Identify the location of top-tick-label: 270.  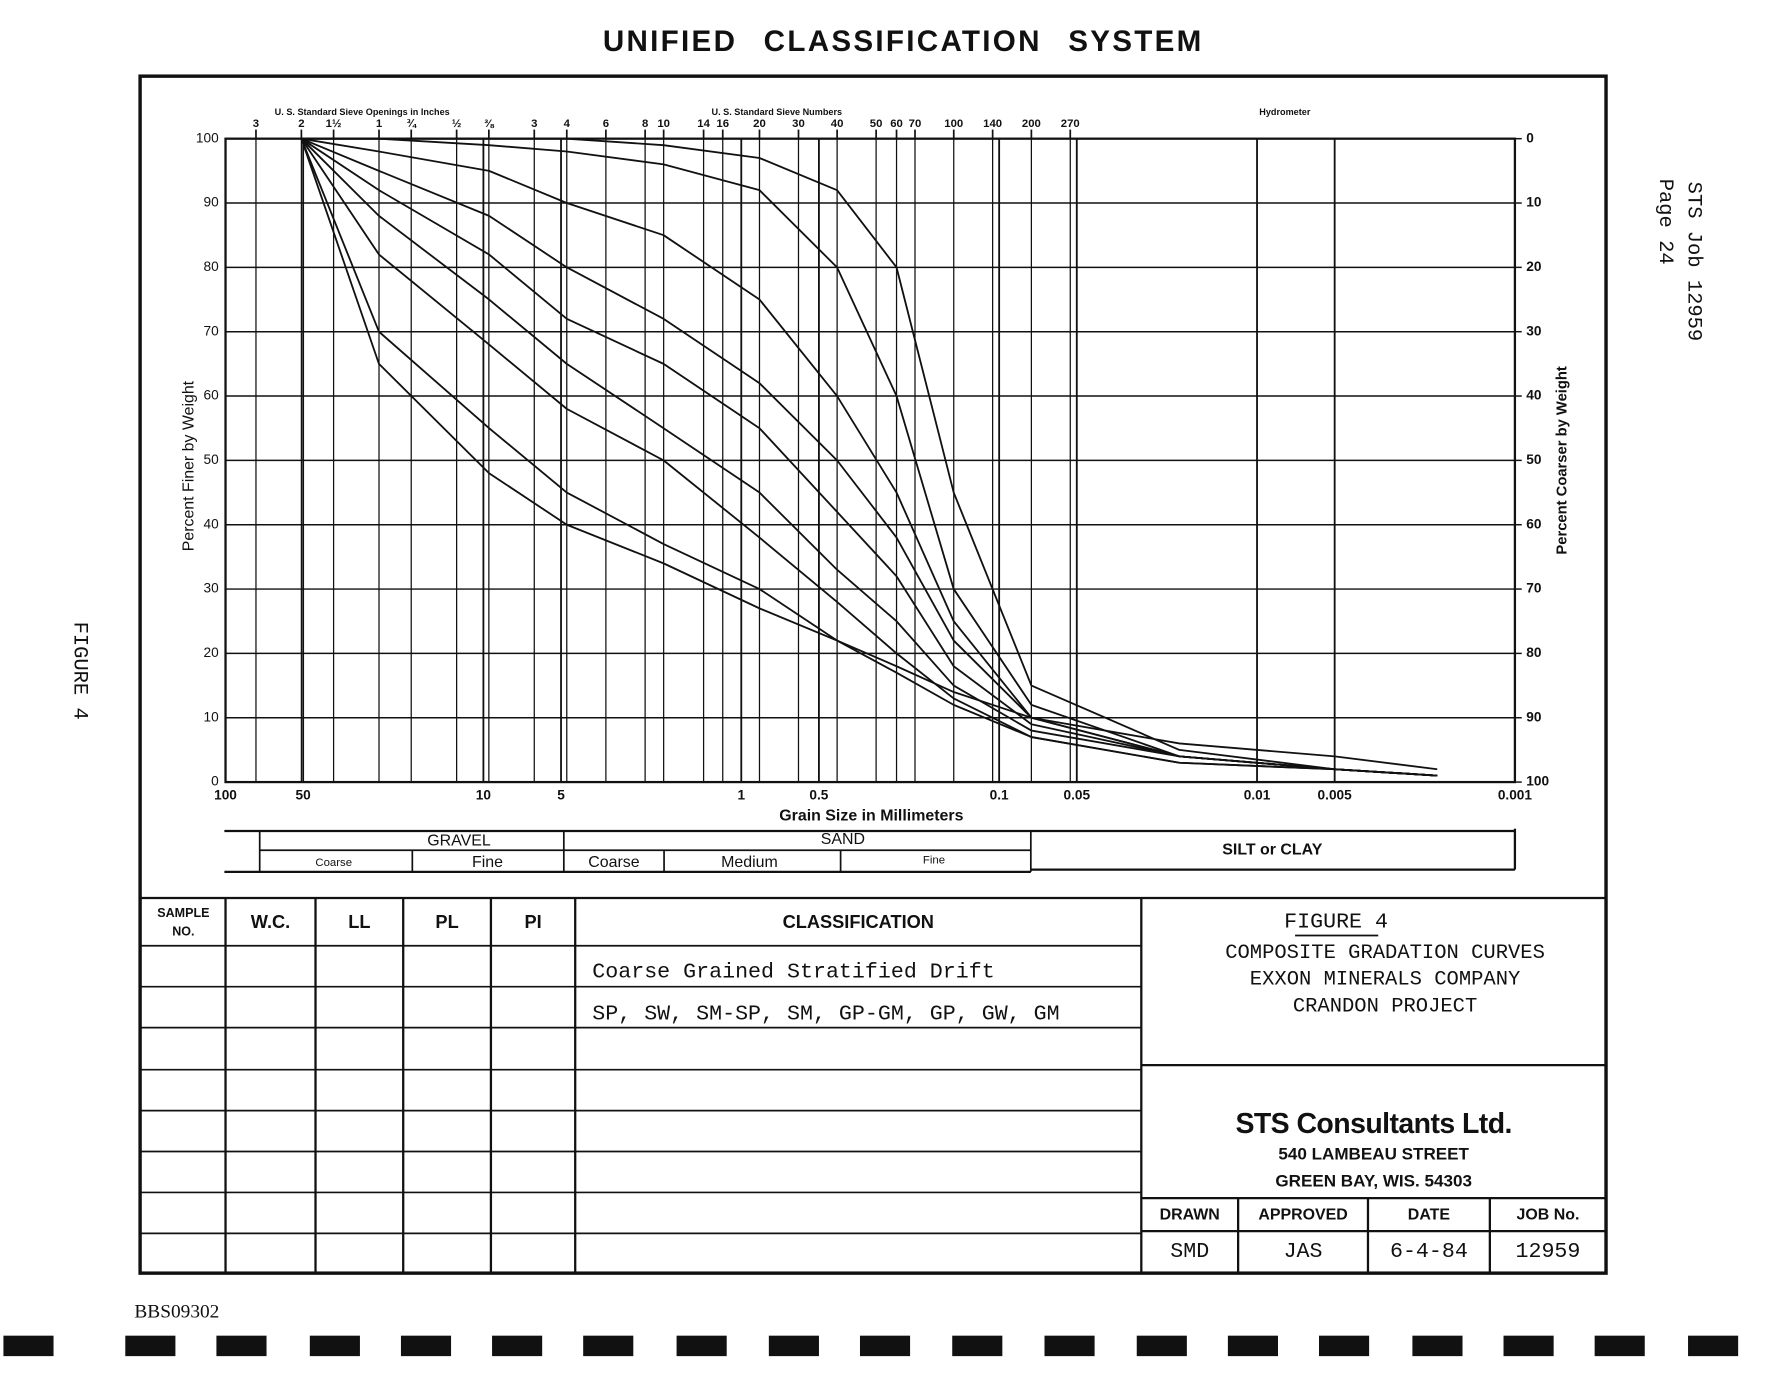
(1070, 124).